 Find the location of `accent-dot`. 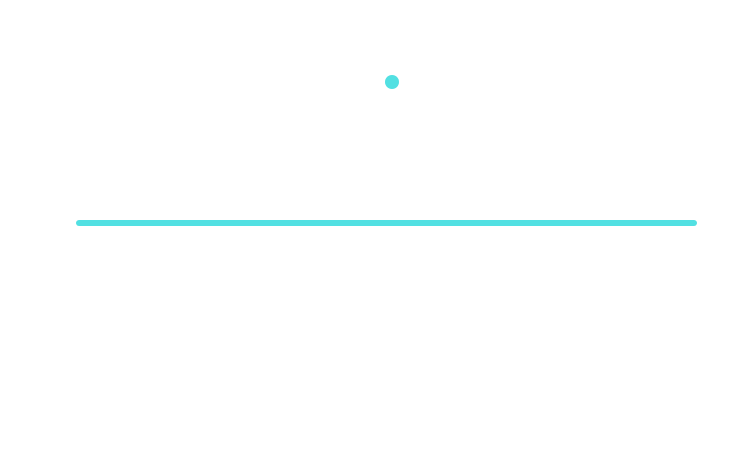

accent-dot is located at coordinates (392, 82).